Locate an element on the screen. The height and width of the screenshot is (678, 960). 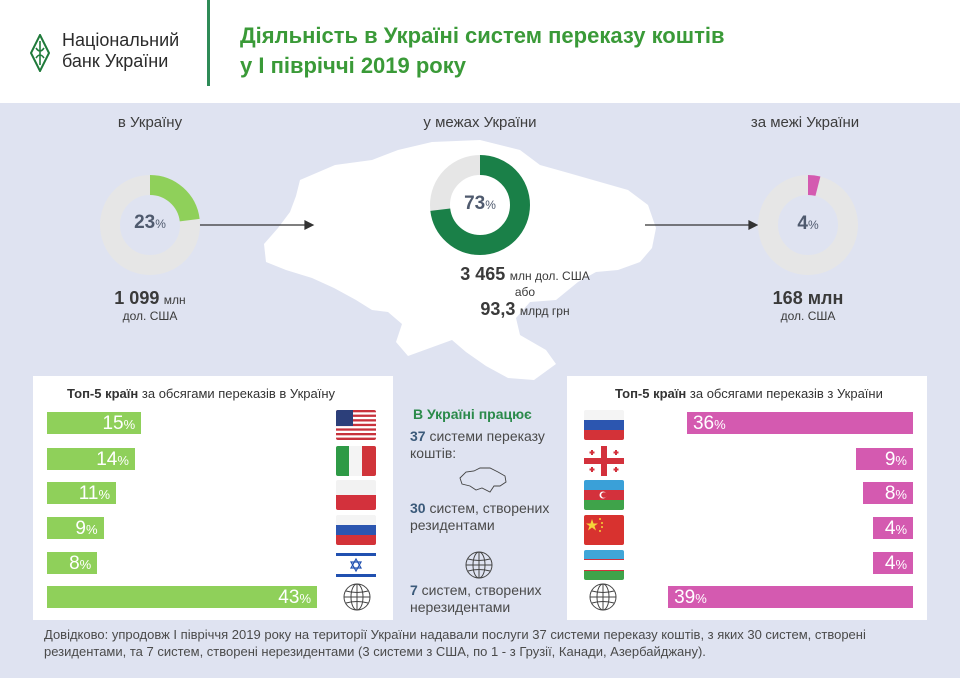
outbound-bar-percent-6: % is located at coordinates (701, 598).